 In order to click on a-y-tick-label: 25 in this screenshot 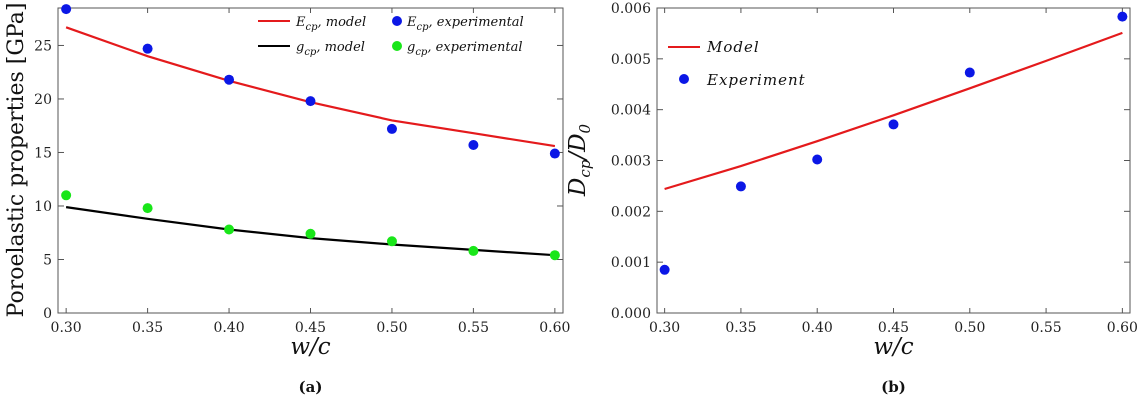, I will do `click(43, 46)`.